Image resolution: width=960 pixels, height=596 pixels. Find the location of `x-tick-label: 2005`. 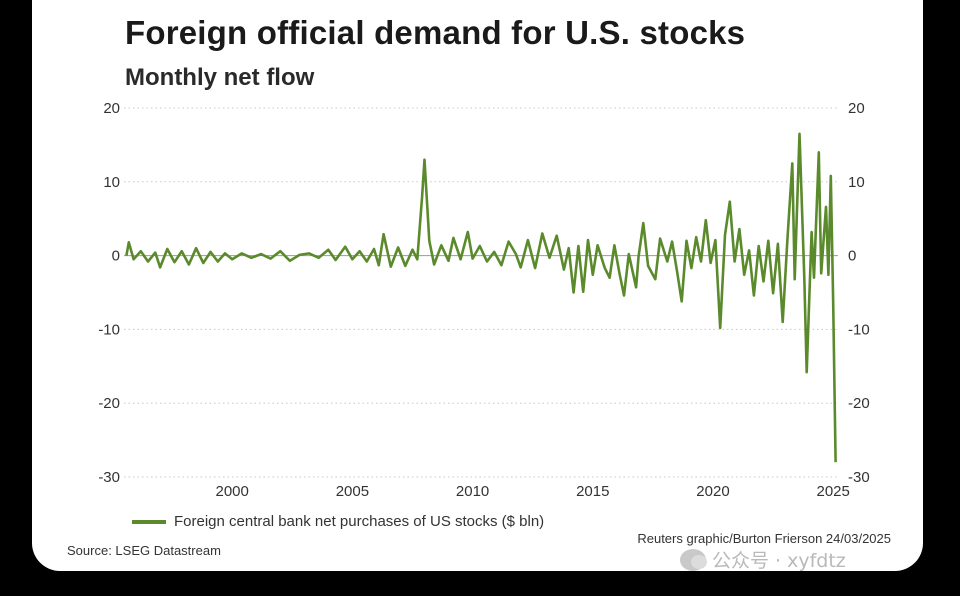

x-tick-label: 2005 is located at coordinates (352, 491).